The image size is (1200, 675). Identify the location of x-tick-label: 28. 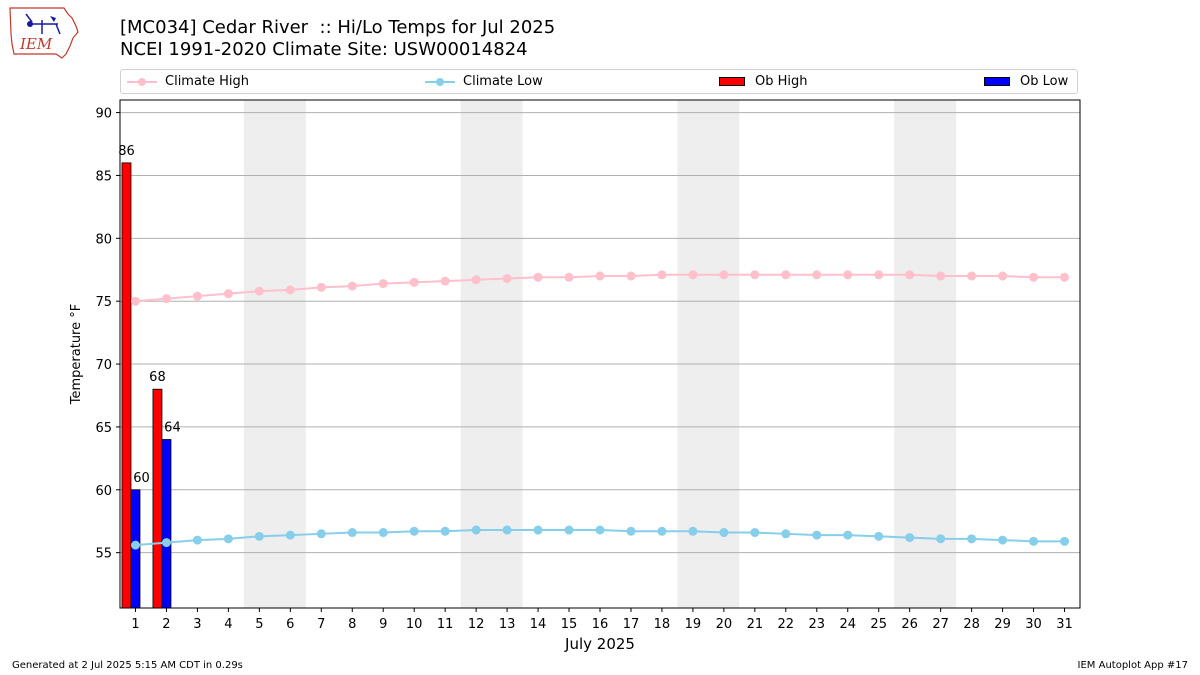
(971, 624).